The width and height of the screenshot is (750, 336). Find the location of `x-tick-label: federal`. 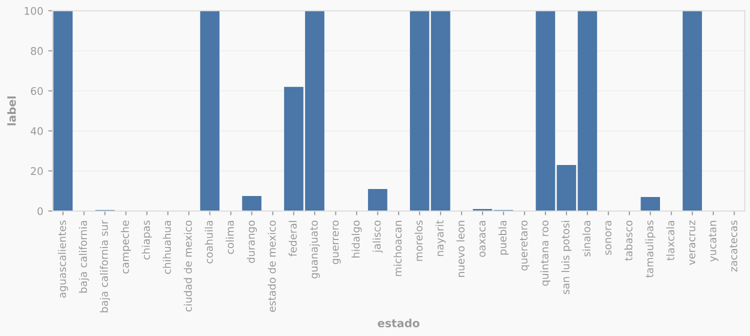

x-tick-label: federal is located at coordinates (292, 238).